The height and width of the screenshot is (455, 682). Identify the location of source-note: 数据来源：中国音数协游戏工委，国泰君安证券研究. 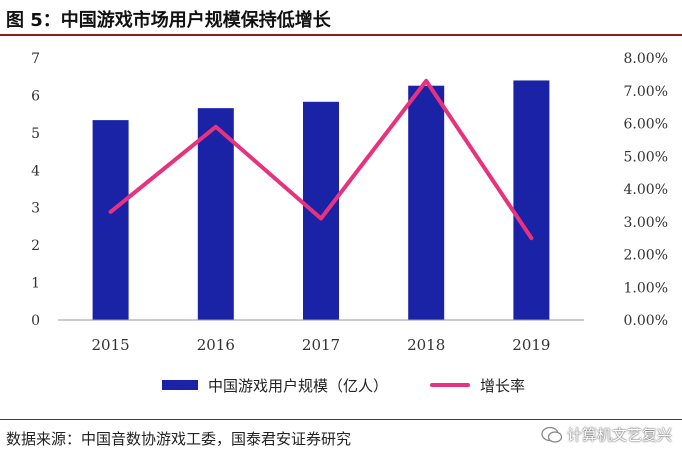
(179, 439).